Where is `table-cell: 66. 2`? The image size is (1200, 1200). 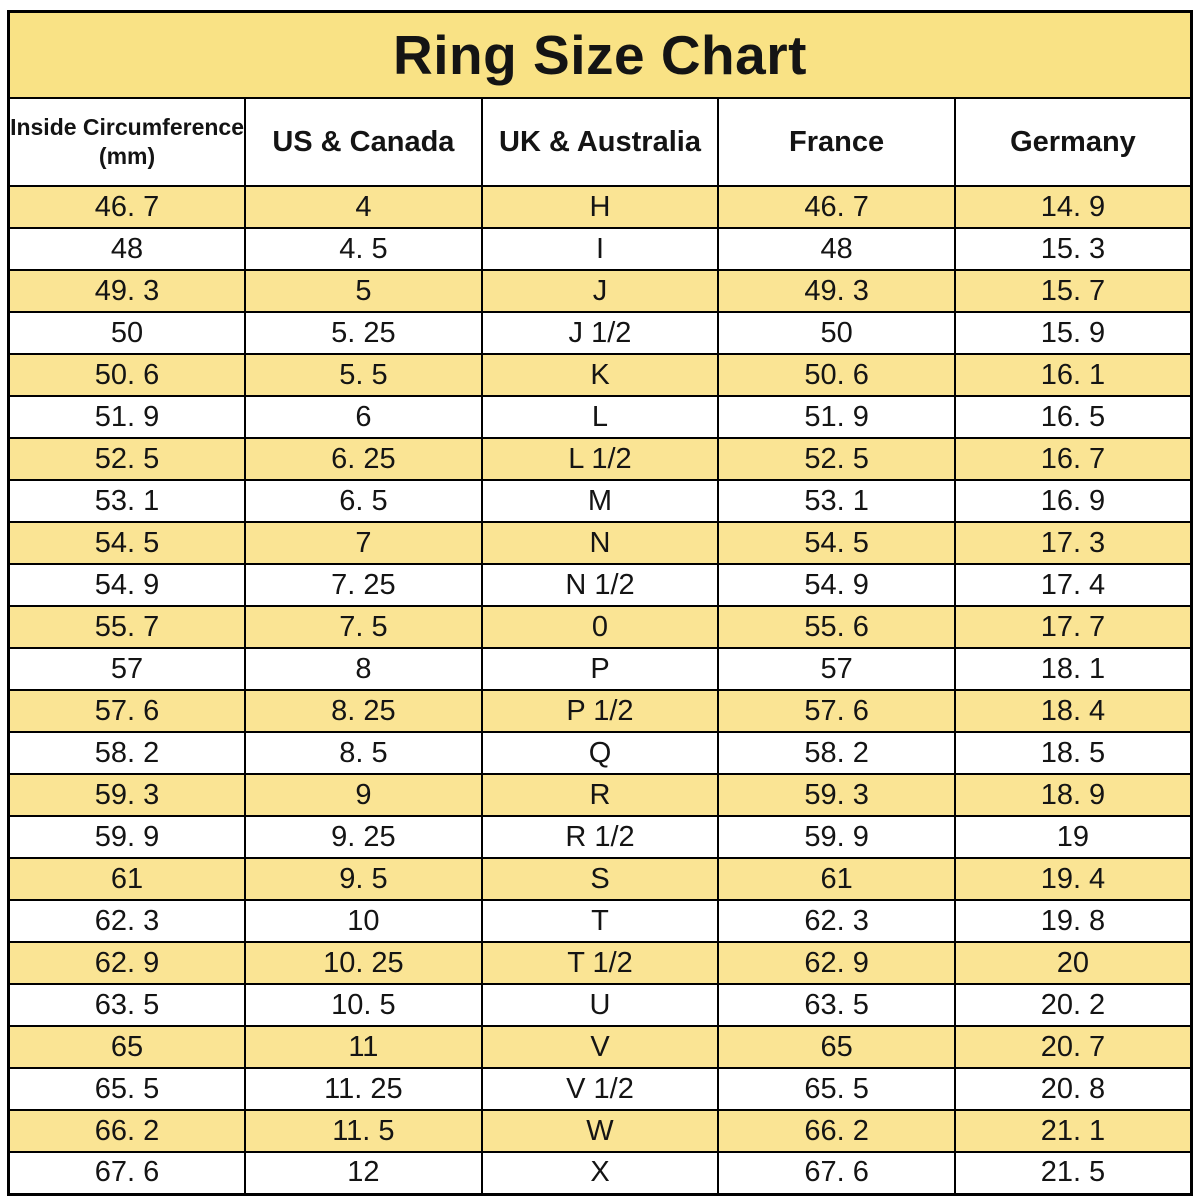
table-cell: 66. 2 is located at coordinates (836, 1131).